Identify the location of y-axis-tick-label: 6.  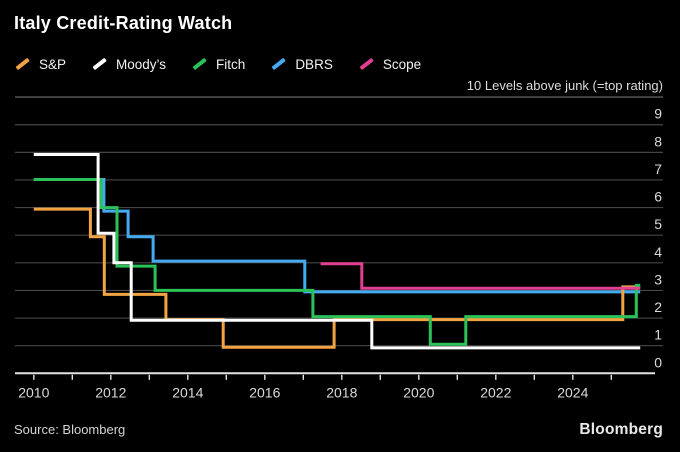
(658, 197).